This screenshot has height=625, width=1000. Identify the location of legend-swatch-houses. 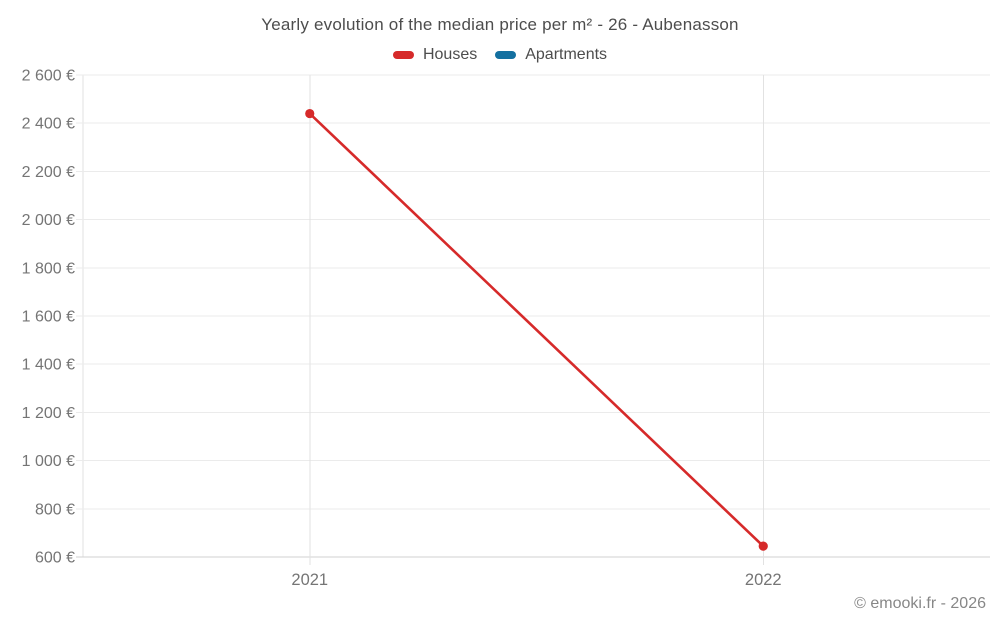
(403, 55).